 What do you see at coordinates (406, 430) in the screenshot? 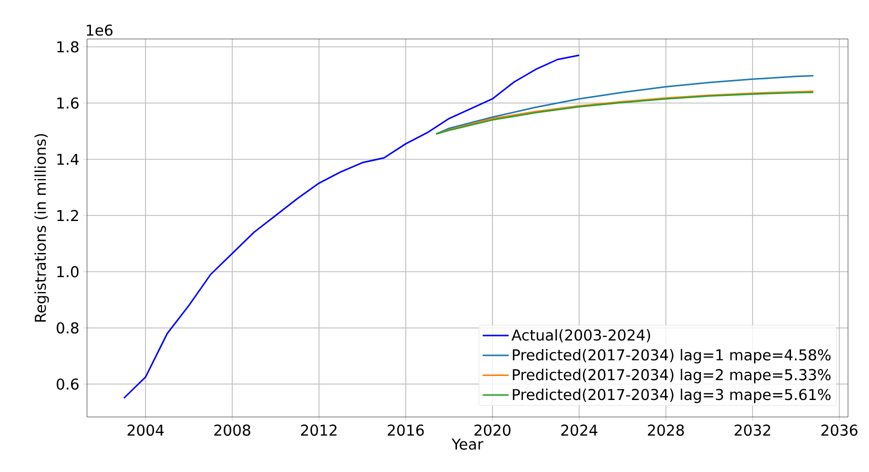
I see `x-tick-label: 2016` at bounding box center [406, 430].